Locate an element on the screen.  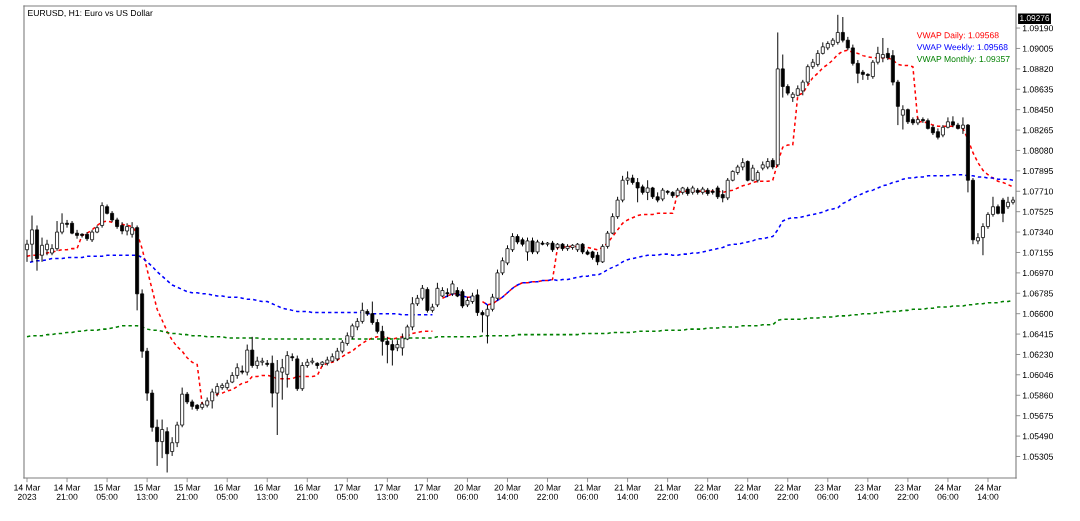
candlestick is located at coordinates (102, 215).